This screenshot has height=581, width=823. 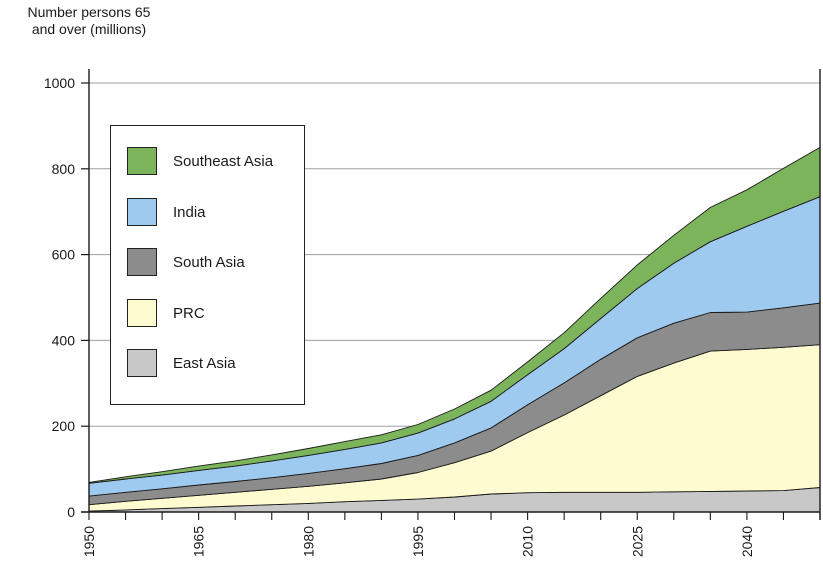 I want to click on x-tick-label-1965: 1965, so click(x=199, y=541).